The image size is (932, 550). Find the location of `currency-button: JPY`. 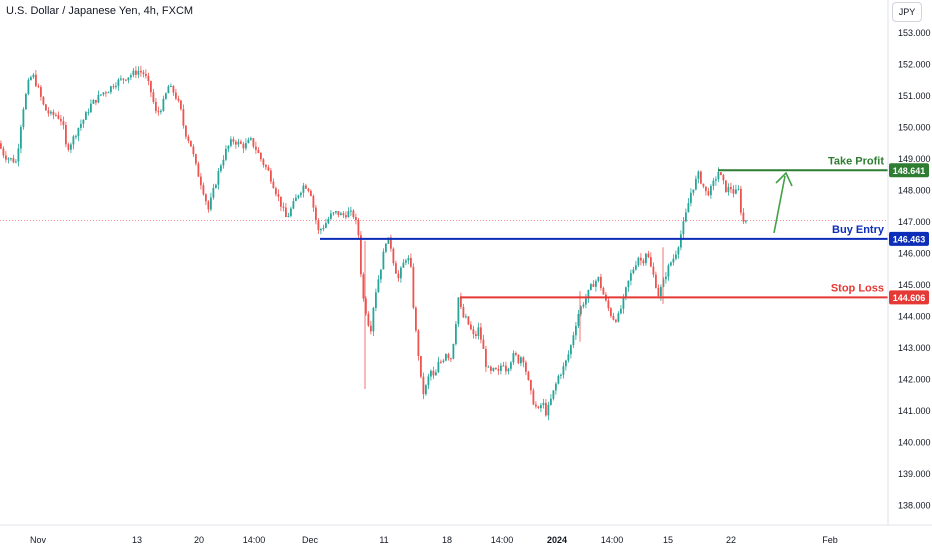

currency-button: JPY is located at coordinates (907, 12).